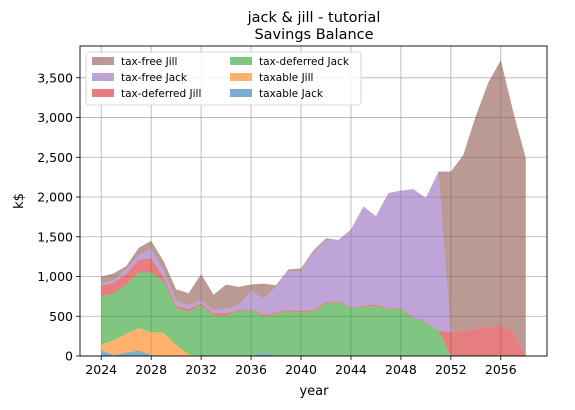  Describe the element at coordinates (501, 369) in the screenshot. I see `x-tick-label: 2056` at that location.